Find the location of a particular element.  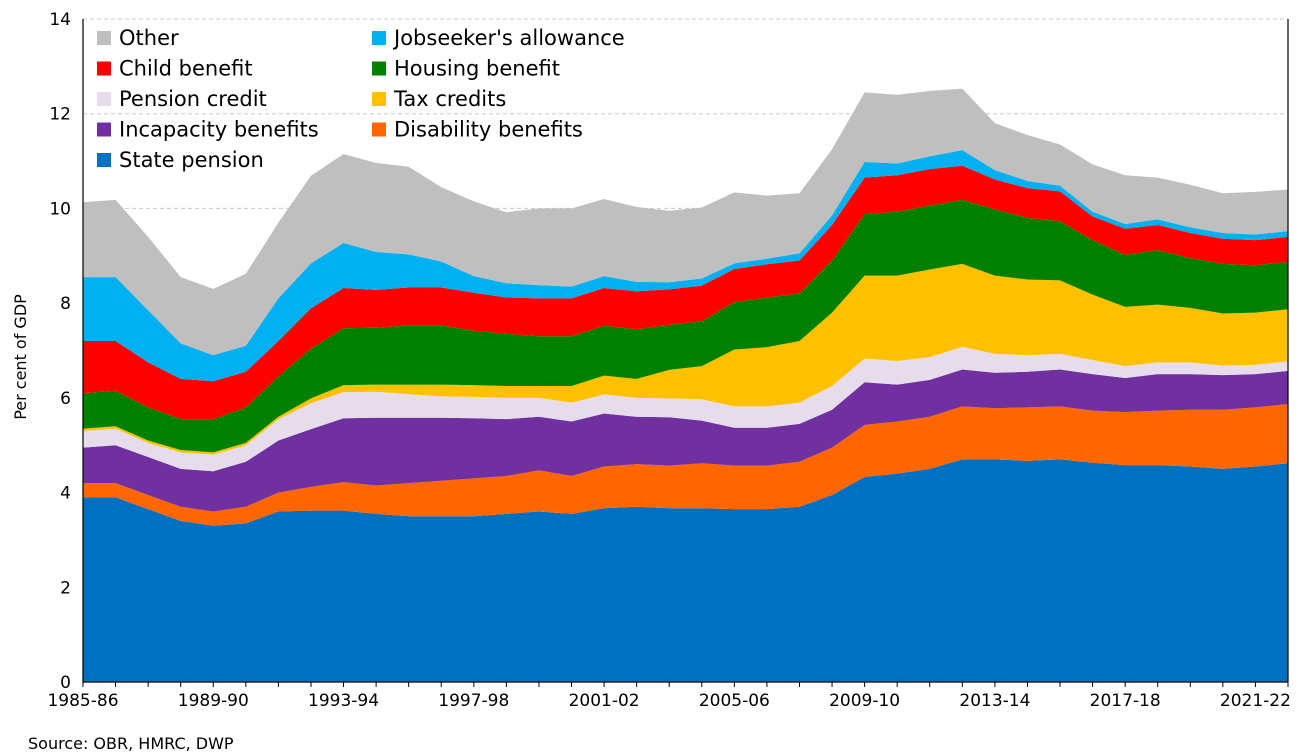

legend-swatch-housing-benefit is located at coordinates (379, 68).